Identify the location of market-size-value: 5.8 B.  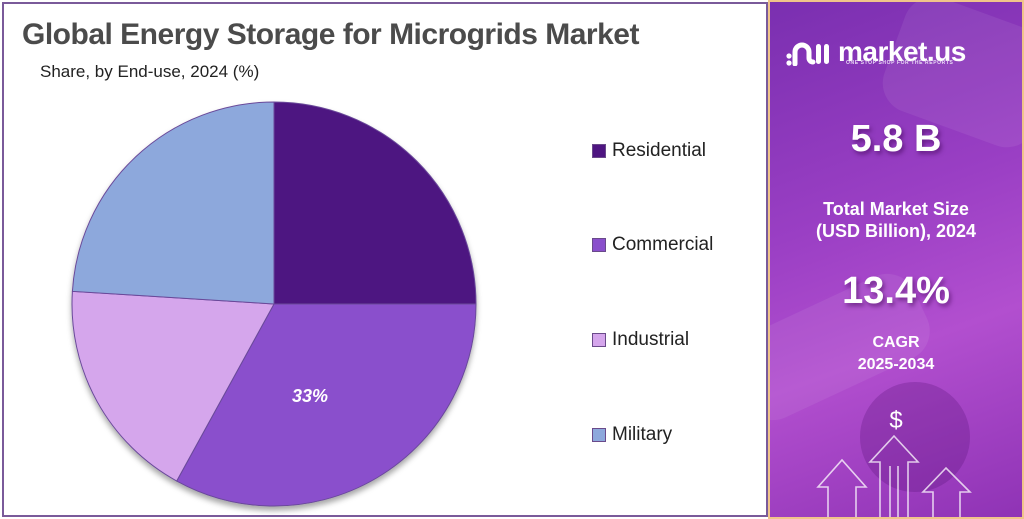
(896, 139).